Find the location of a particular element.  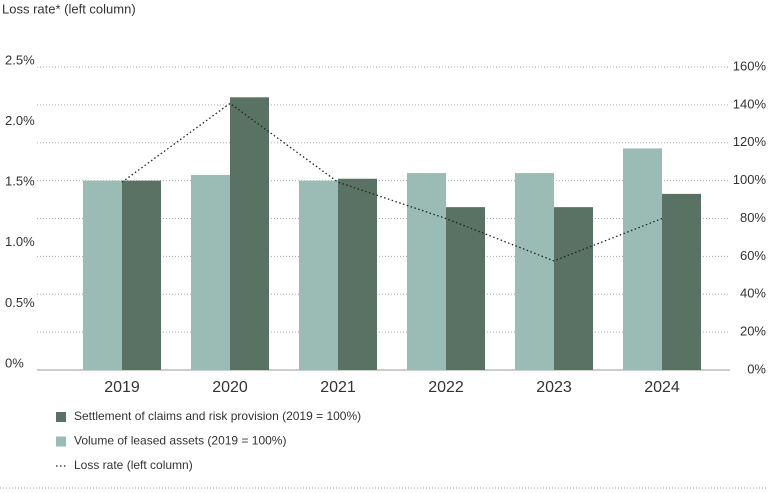

legend-label: Loss rate (left column) is located at coordinates (133, 465).